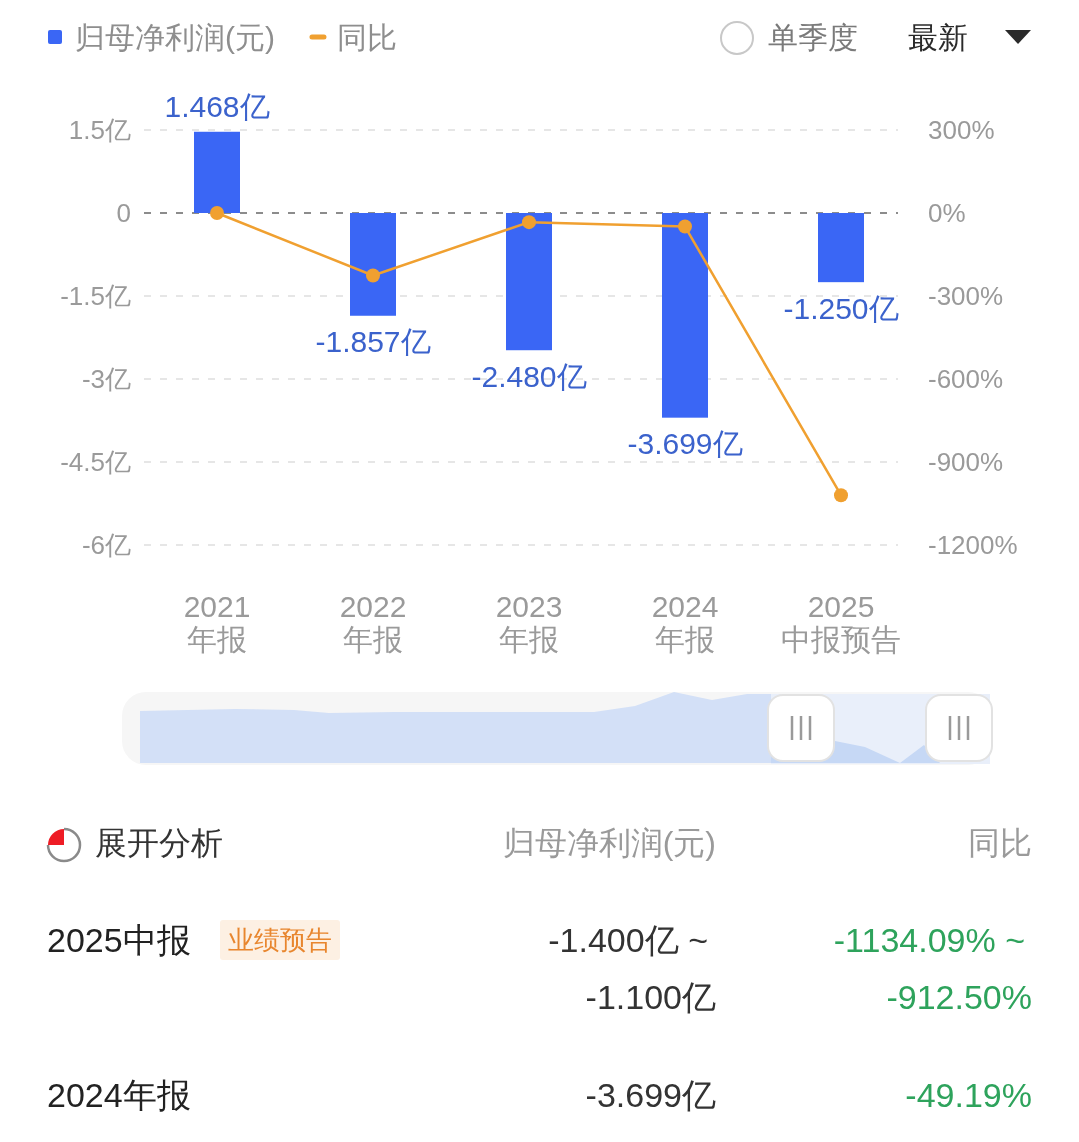 This screenshot has width=1079, height=1142. I want to click on table-header: 同比, so click(1000, 843).